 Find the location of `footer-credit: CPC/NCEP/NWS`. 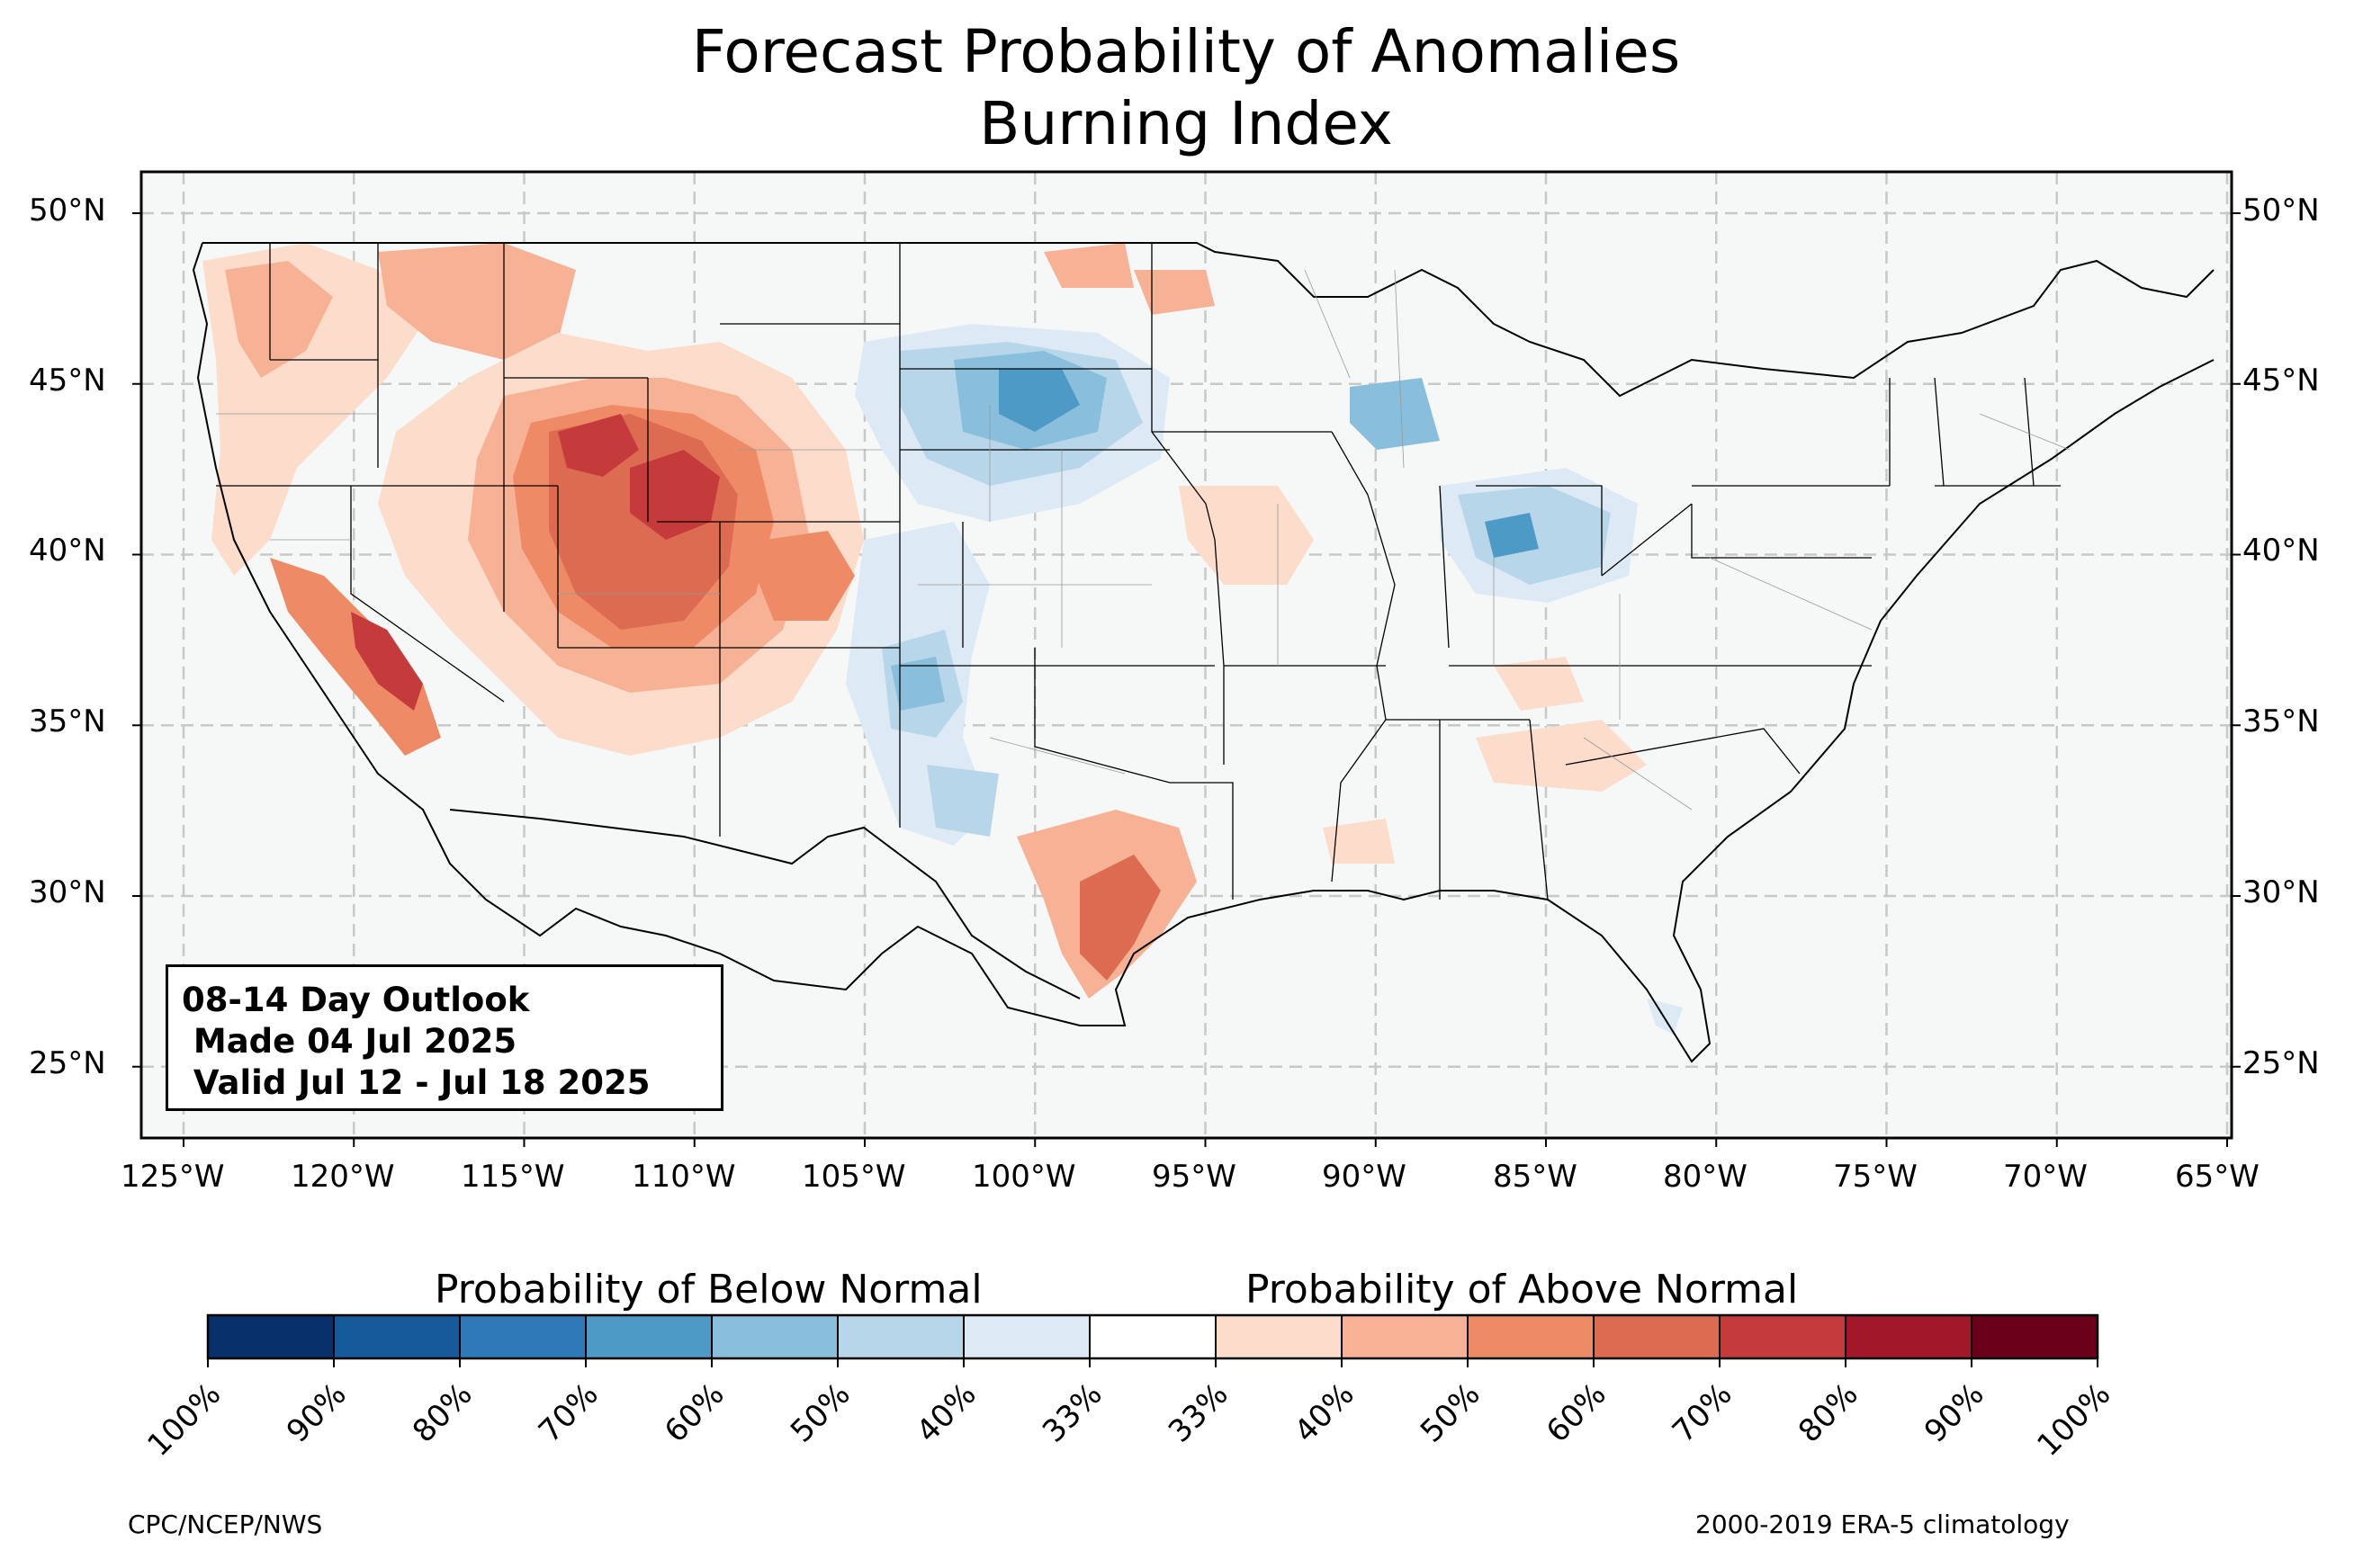

footer-credit: CPC/NCEP/NWS is located at coordinates (225, 1524).